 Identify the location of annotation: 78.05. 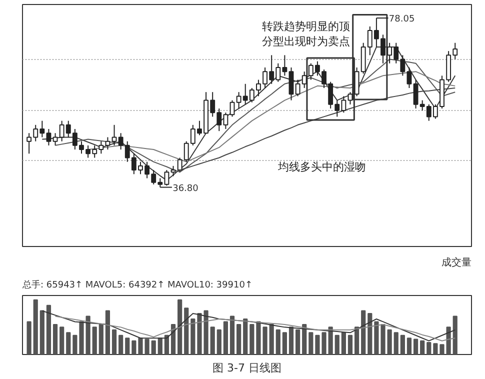
(401, 19).